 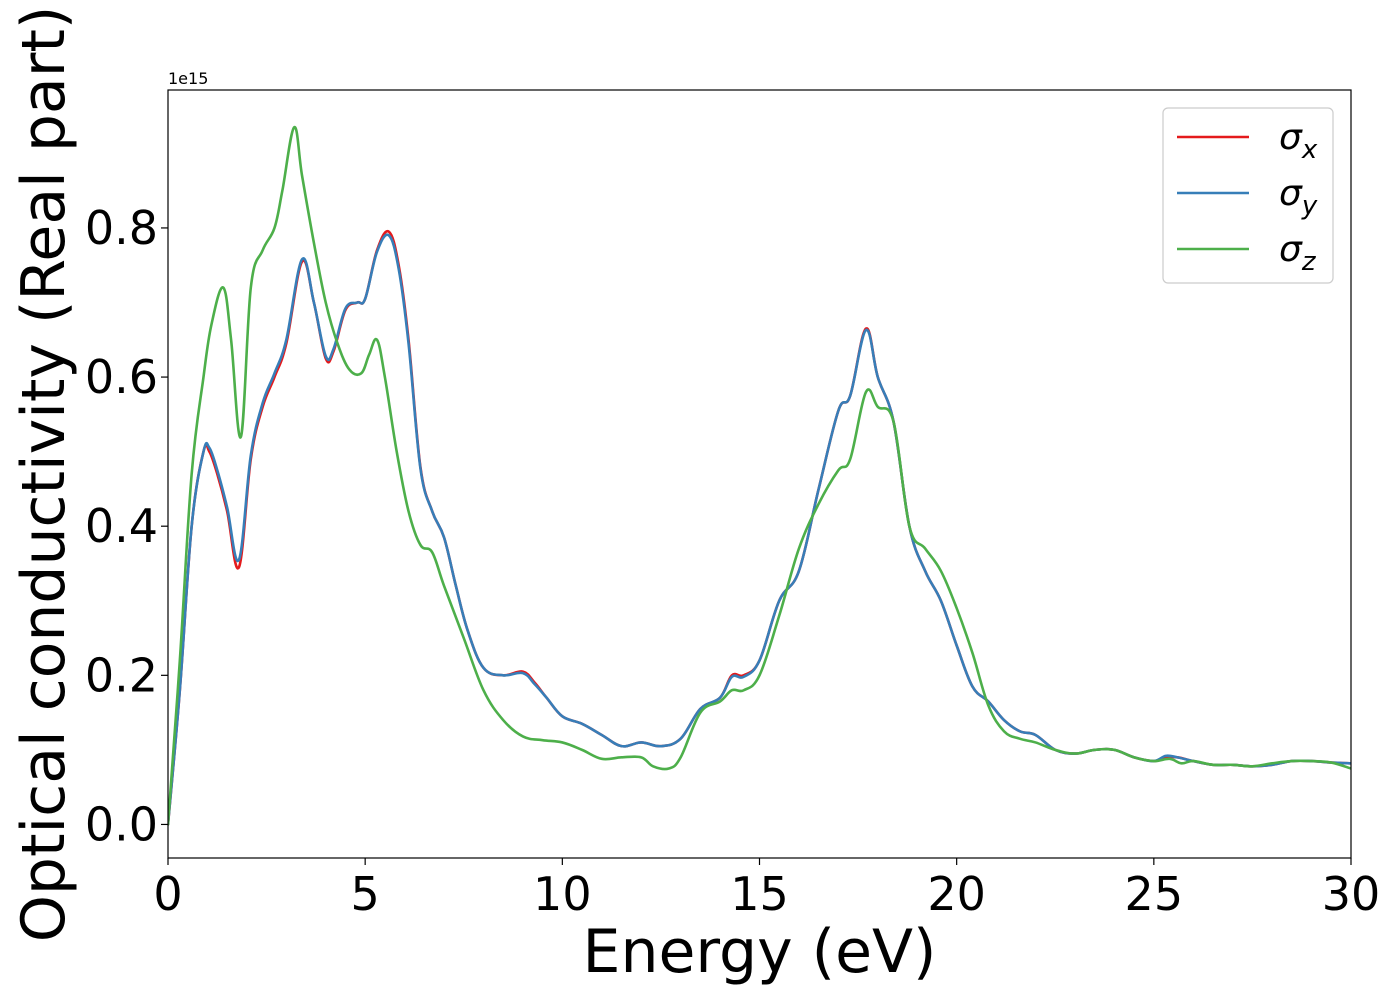 What do you see at coordinates (1351, 894) in the screenshot?
I see `x-tick-label: 30` at bounding box center [1351, 894].